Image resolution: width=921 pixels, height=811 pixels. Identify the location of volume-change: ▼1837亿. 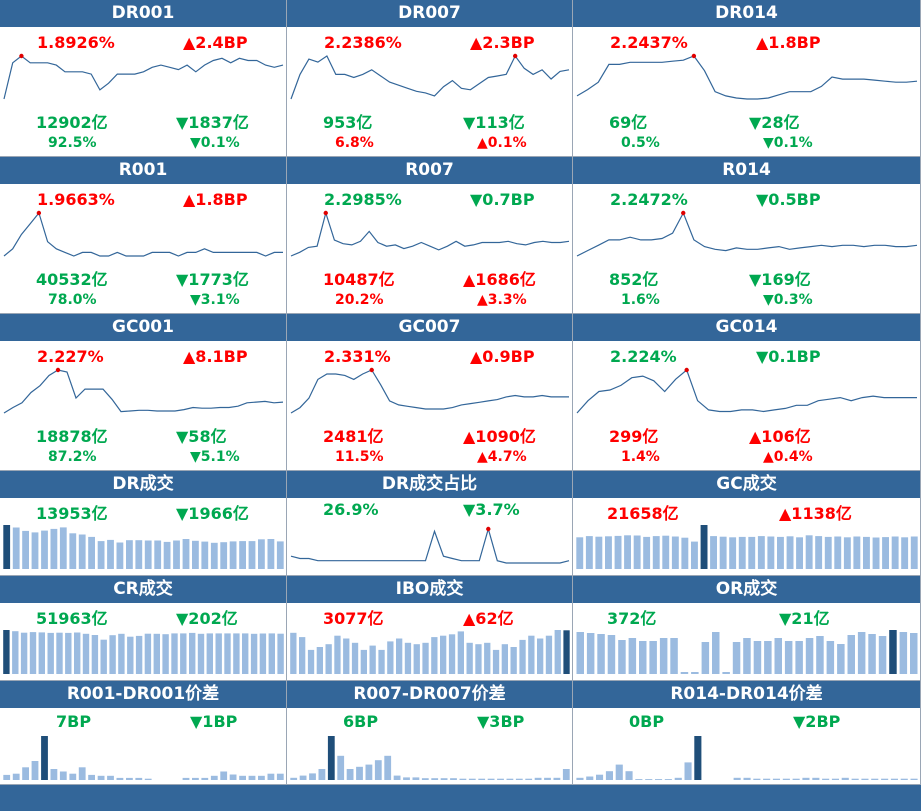
(212, 122).